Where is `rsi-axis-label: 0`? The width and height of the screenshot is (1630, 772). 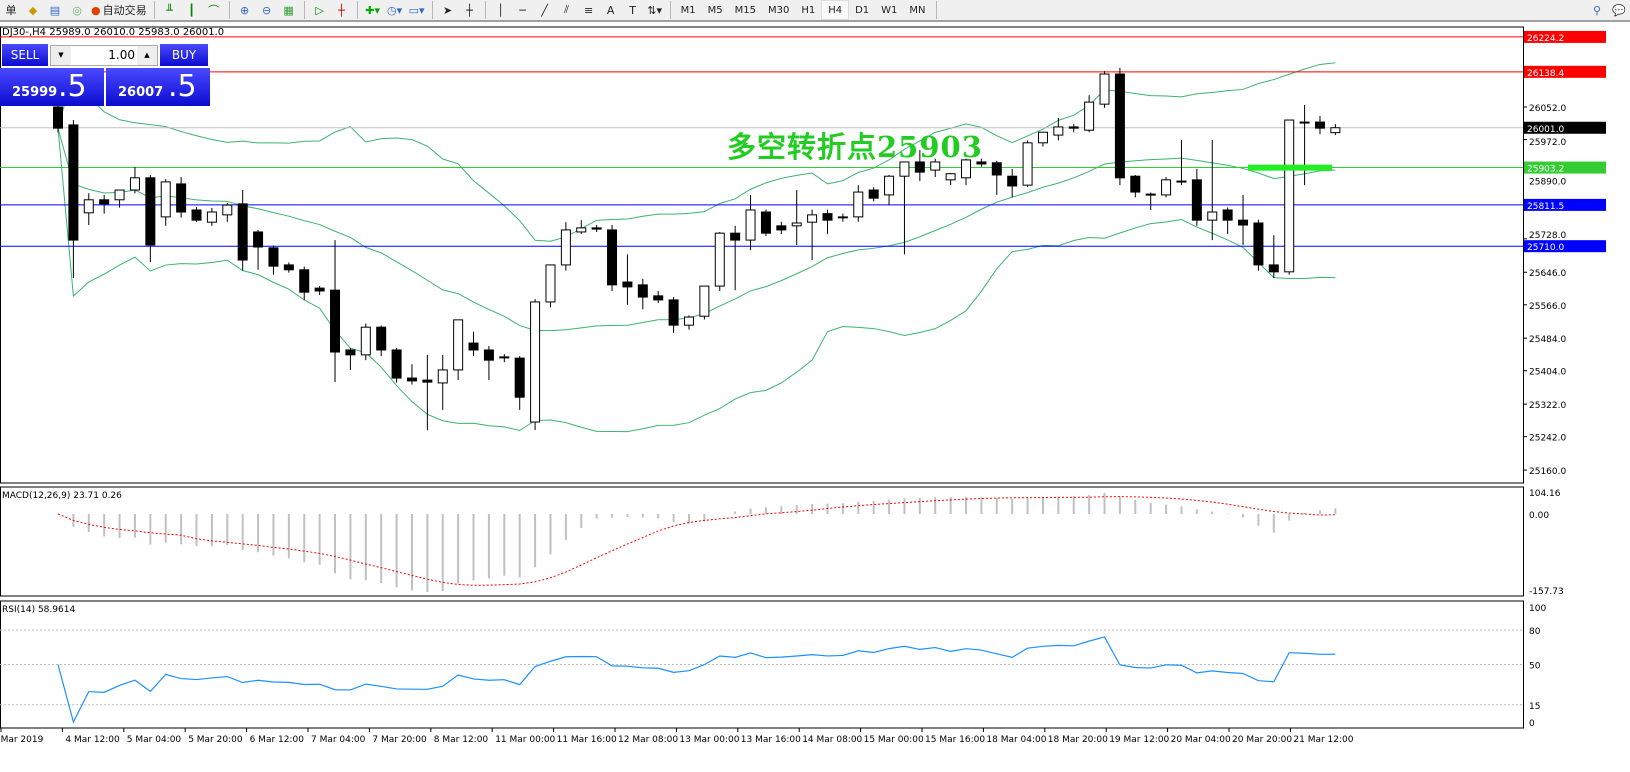 rsi-axis-label: 0 is located at coordinates (1532, 724).